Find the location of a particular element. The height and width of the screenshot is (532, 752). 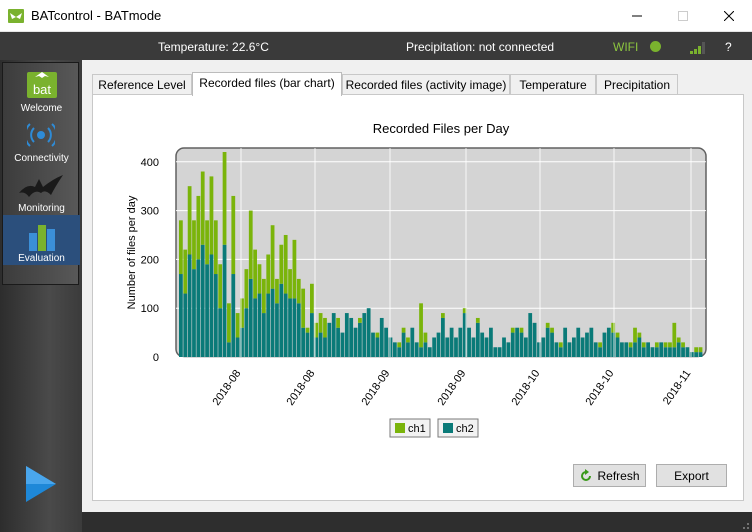

maximize-button is located at coordinates (683, 15).